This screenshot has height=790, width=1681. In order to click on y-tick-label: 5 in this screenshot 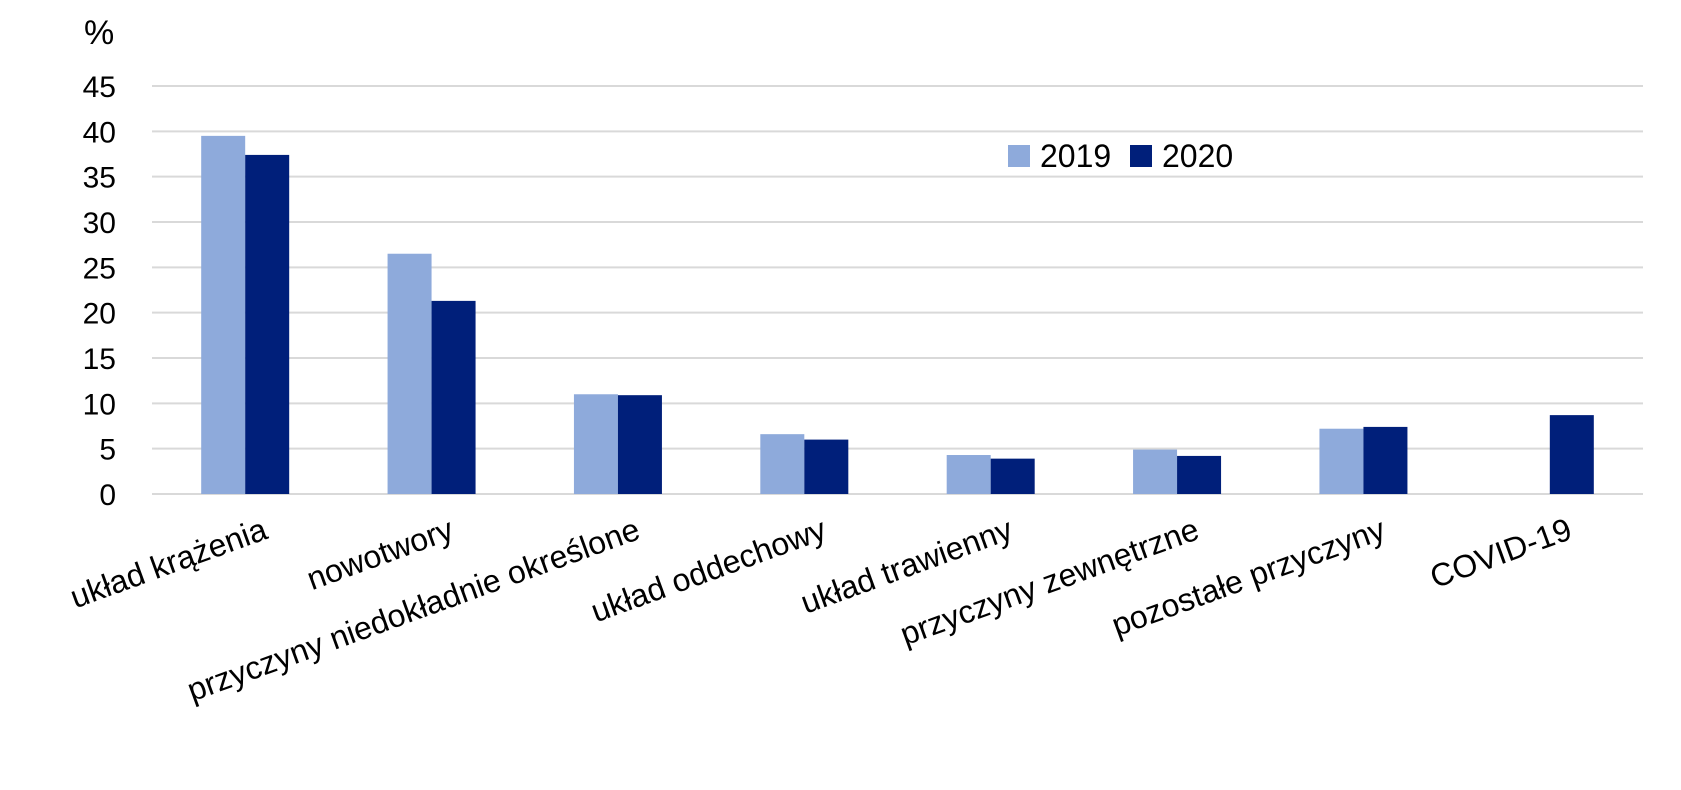, I will do `click(107, 450)`.